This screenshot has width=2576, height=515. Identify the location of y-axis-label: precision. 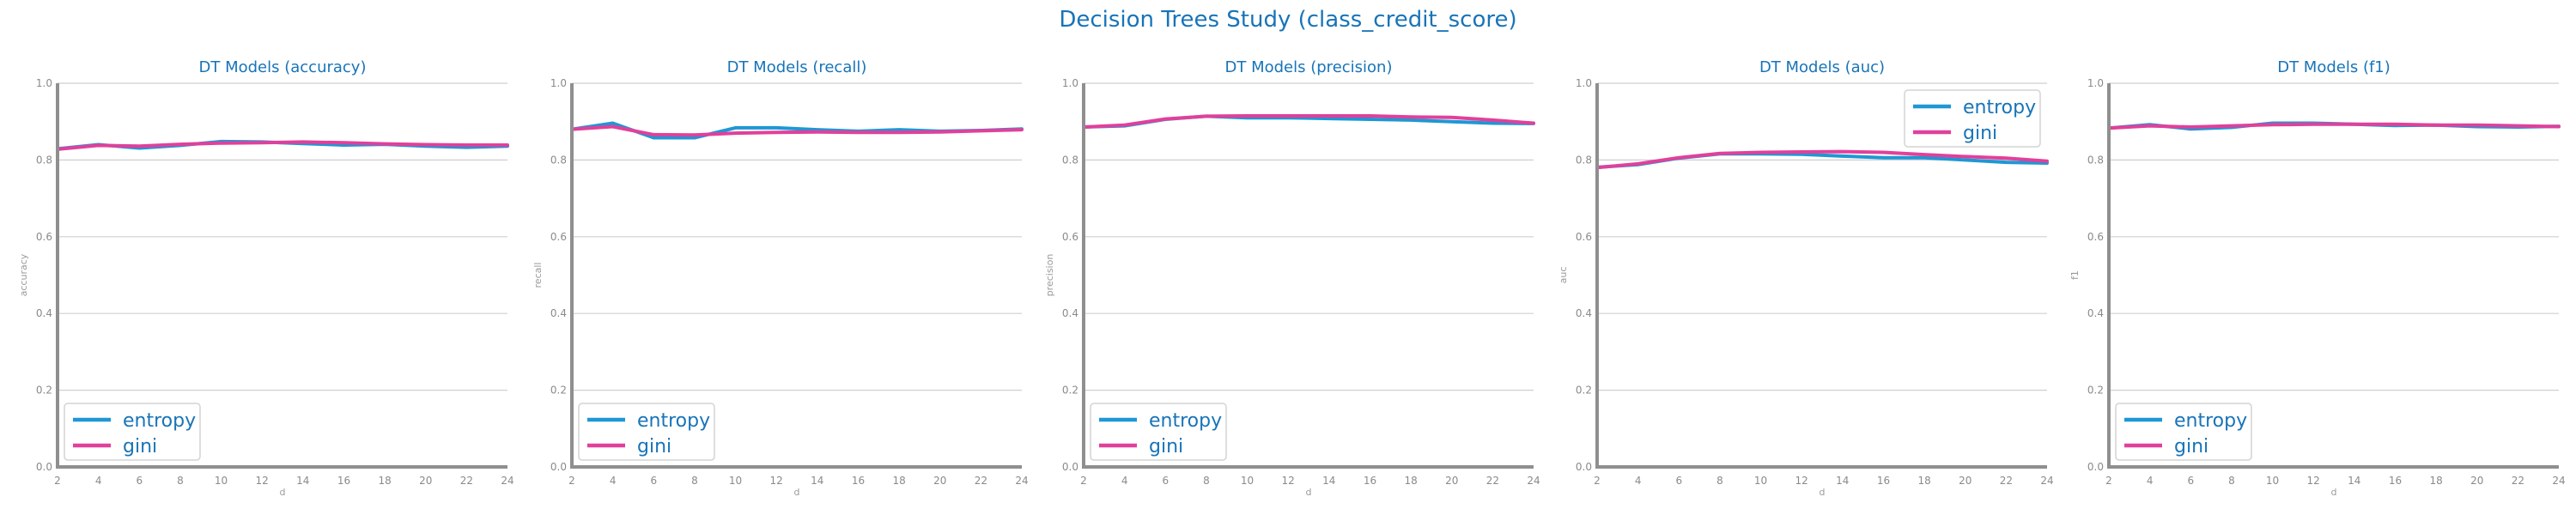
(1049, 275).